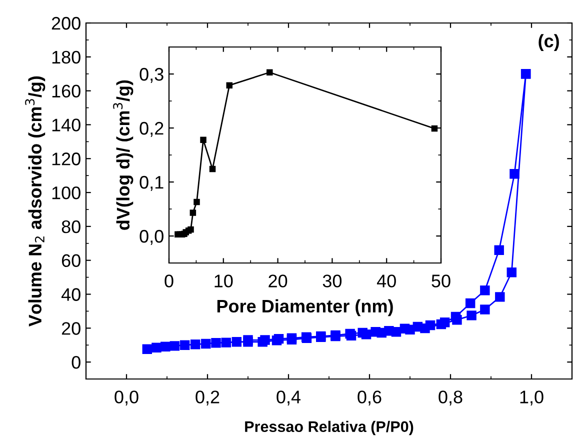  I want to click on x-tick-label: 0,6, so click(370, 398).